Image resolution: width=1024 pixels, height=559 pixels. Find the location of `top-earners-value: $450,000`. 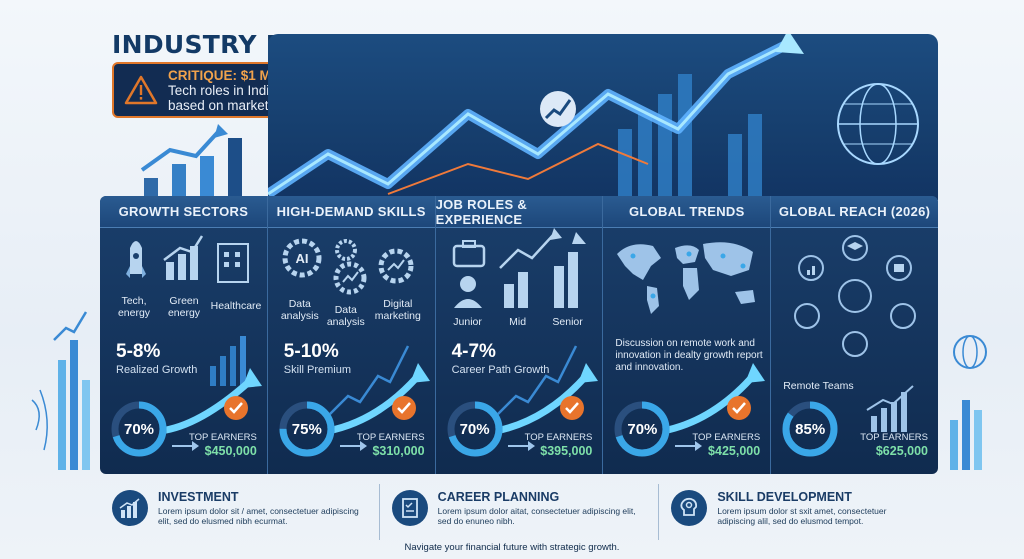

top-earners-value: $450,000 is located at coordinates (230, 451).